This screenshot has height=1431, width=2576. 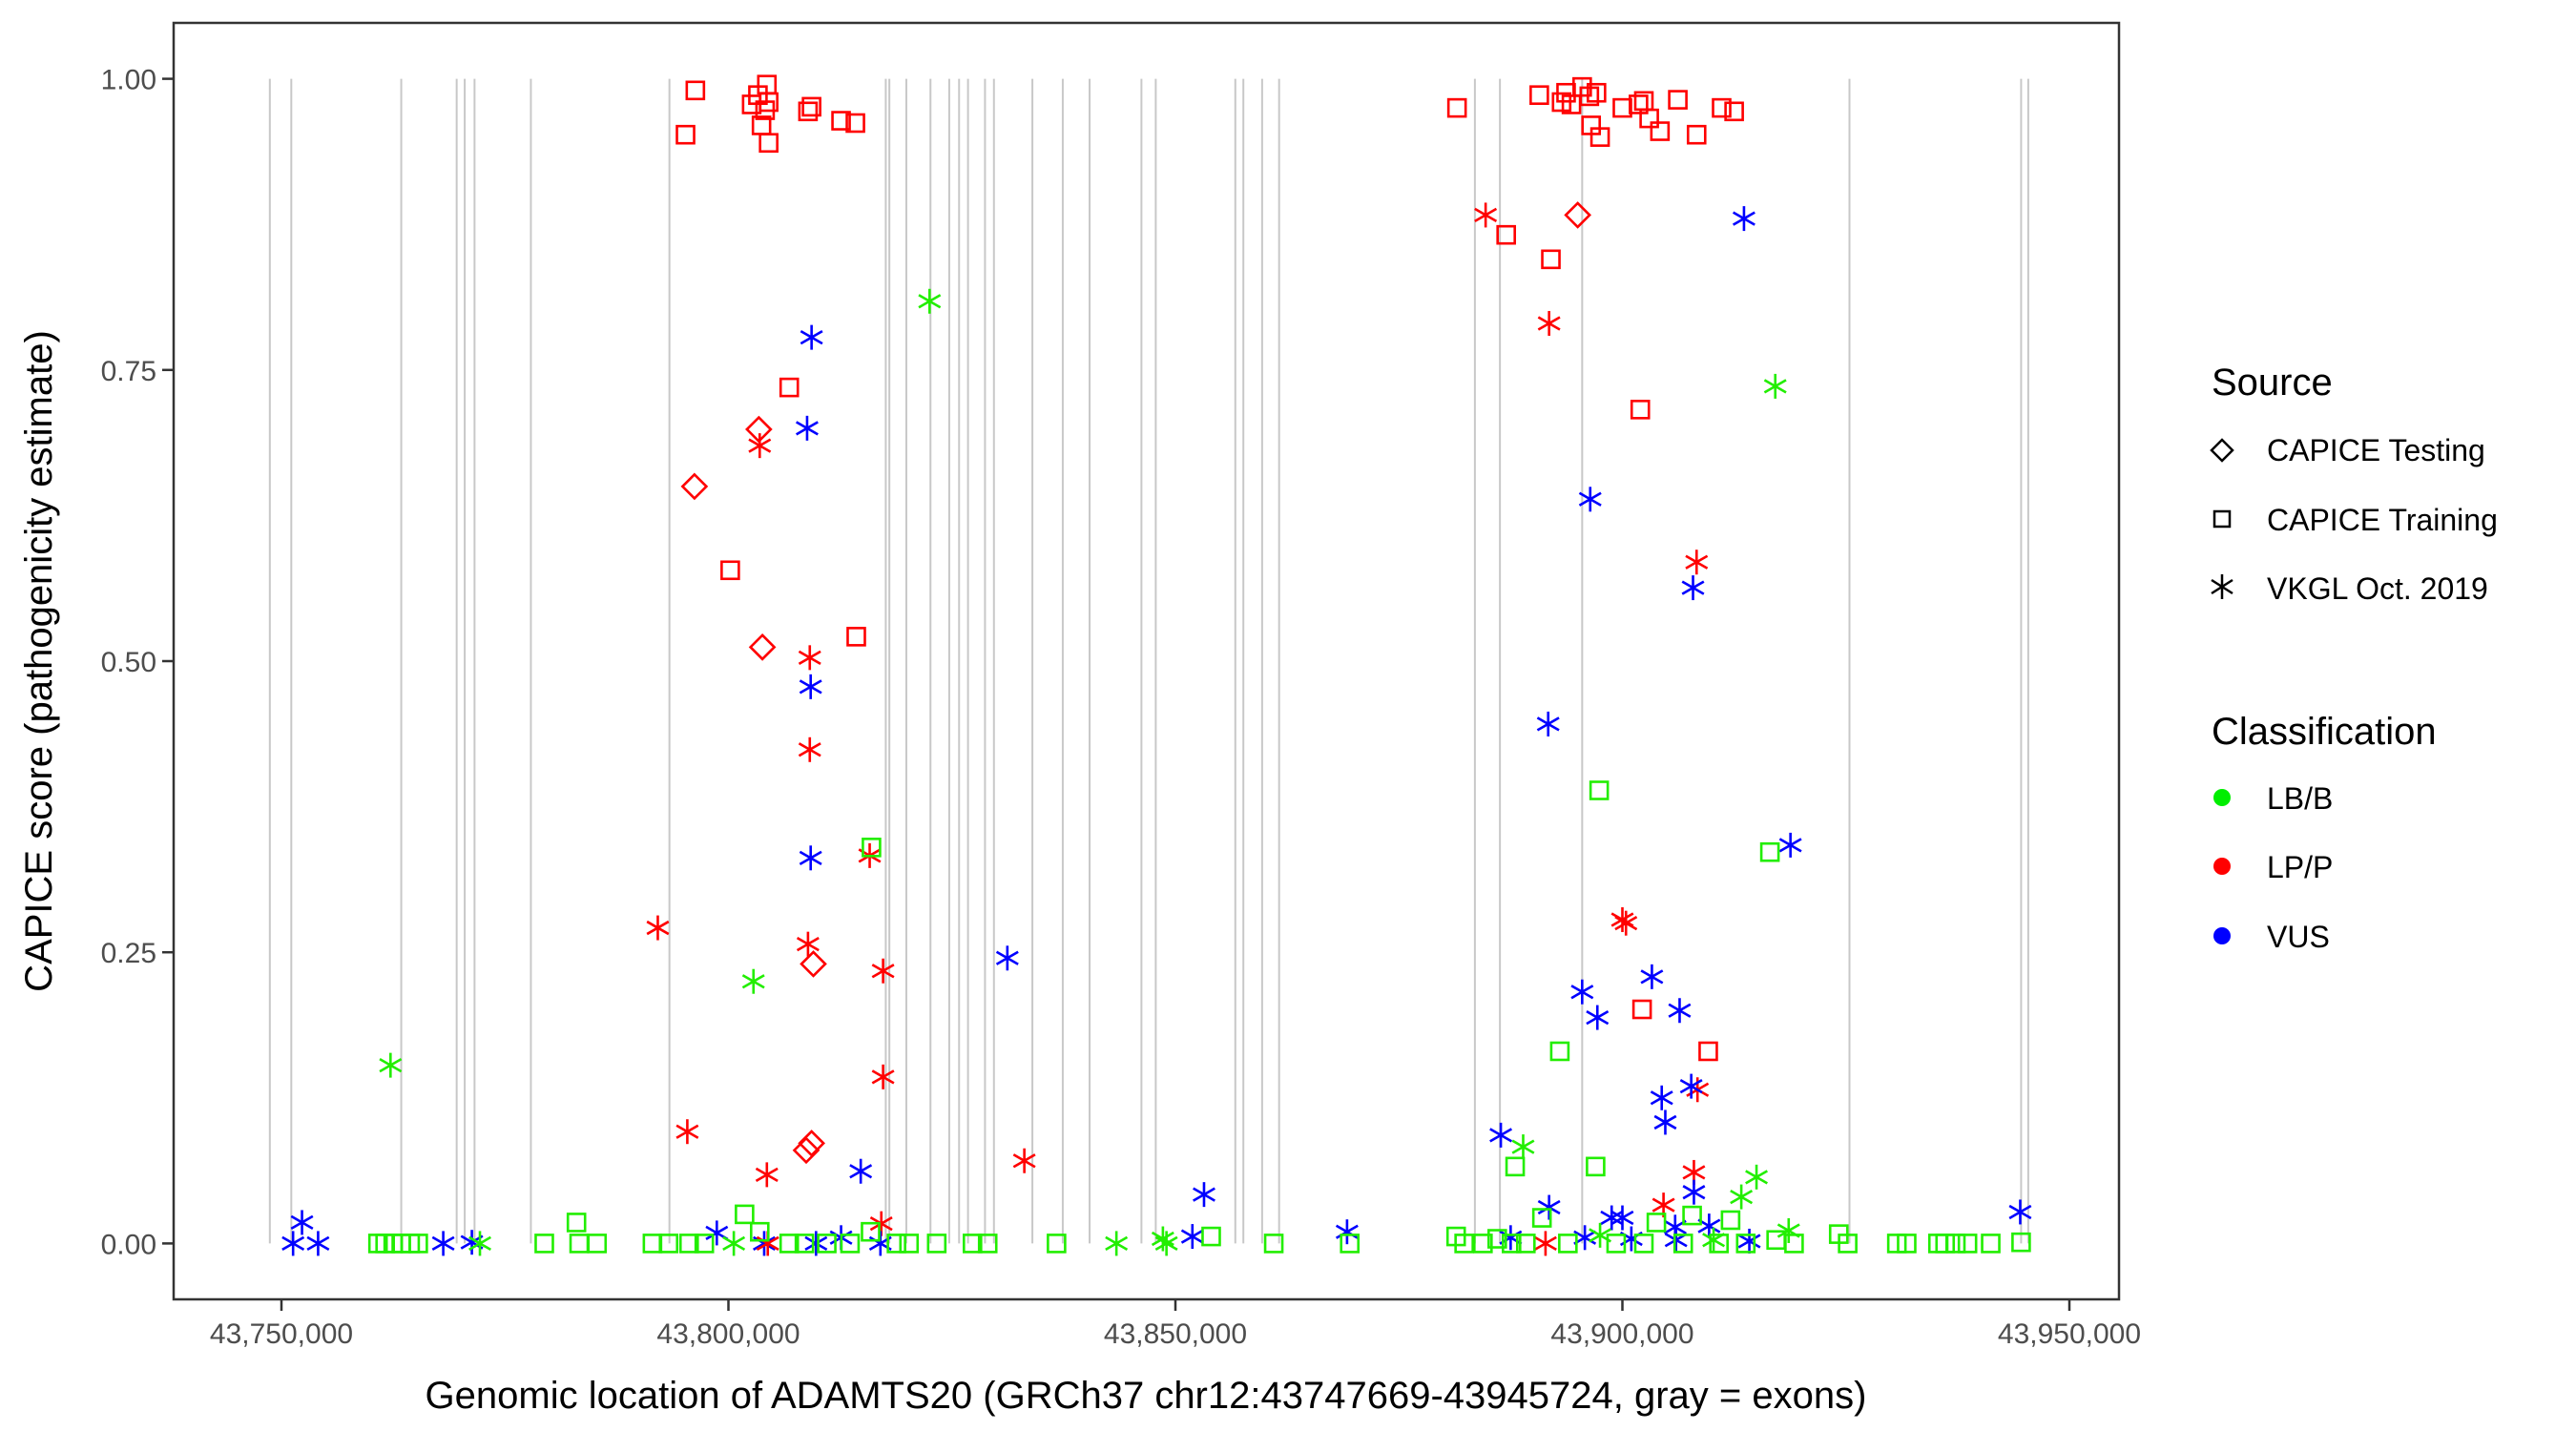 I want to click on legend-item-vkgl: VKGL Oct. 2019, so click(x=2349, y=588).